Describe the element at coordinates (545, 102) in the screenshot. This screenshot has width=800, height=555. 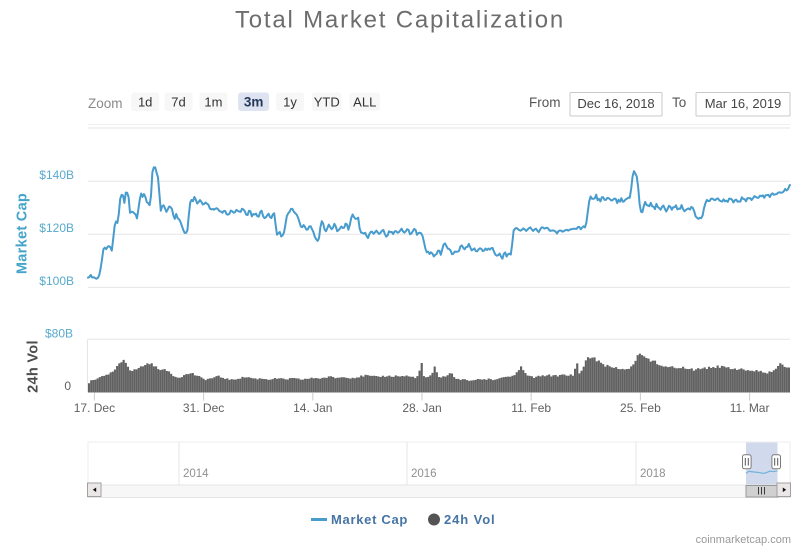
I see `svg-text: From` at that location.